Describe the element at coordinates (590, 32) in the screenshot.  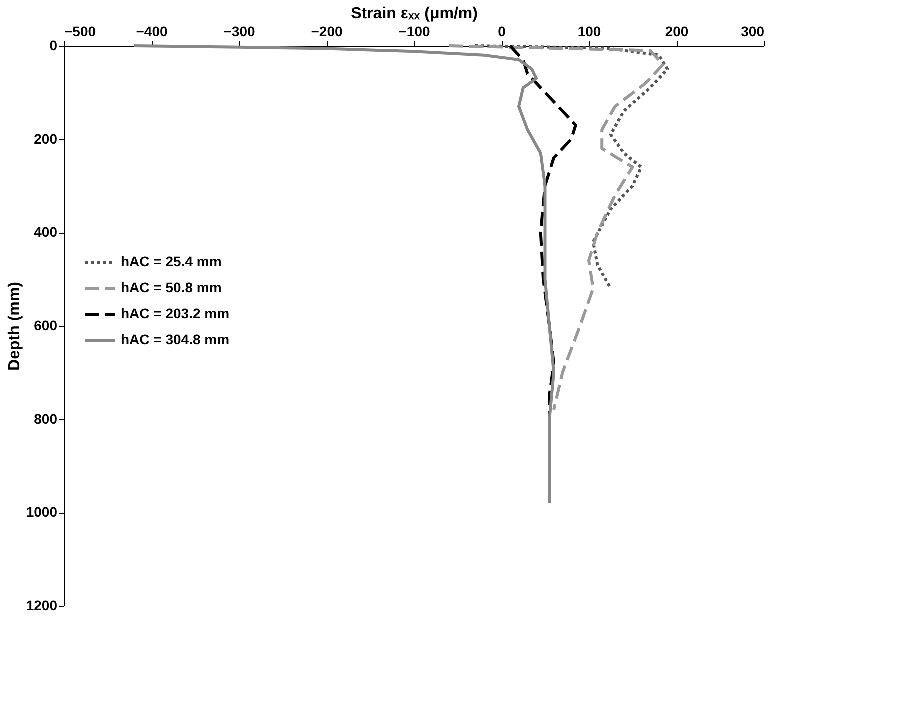
I see `x-tick-label: 100` at that location.